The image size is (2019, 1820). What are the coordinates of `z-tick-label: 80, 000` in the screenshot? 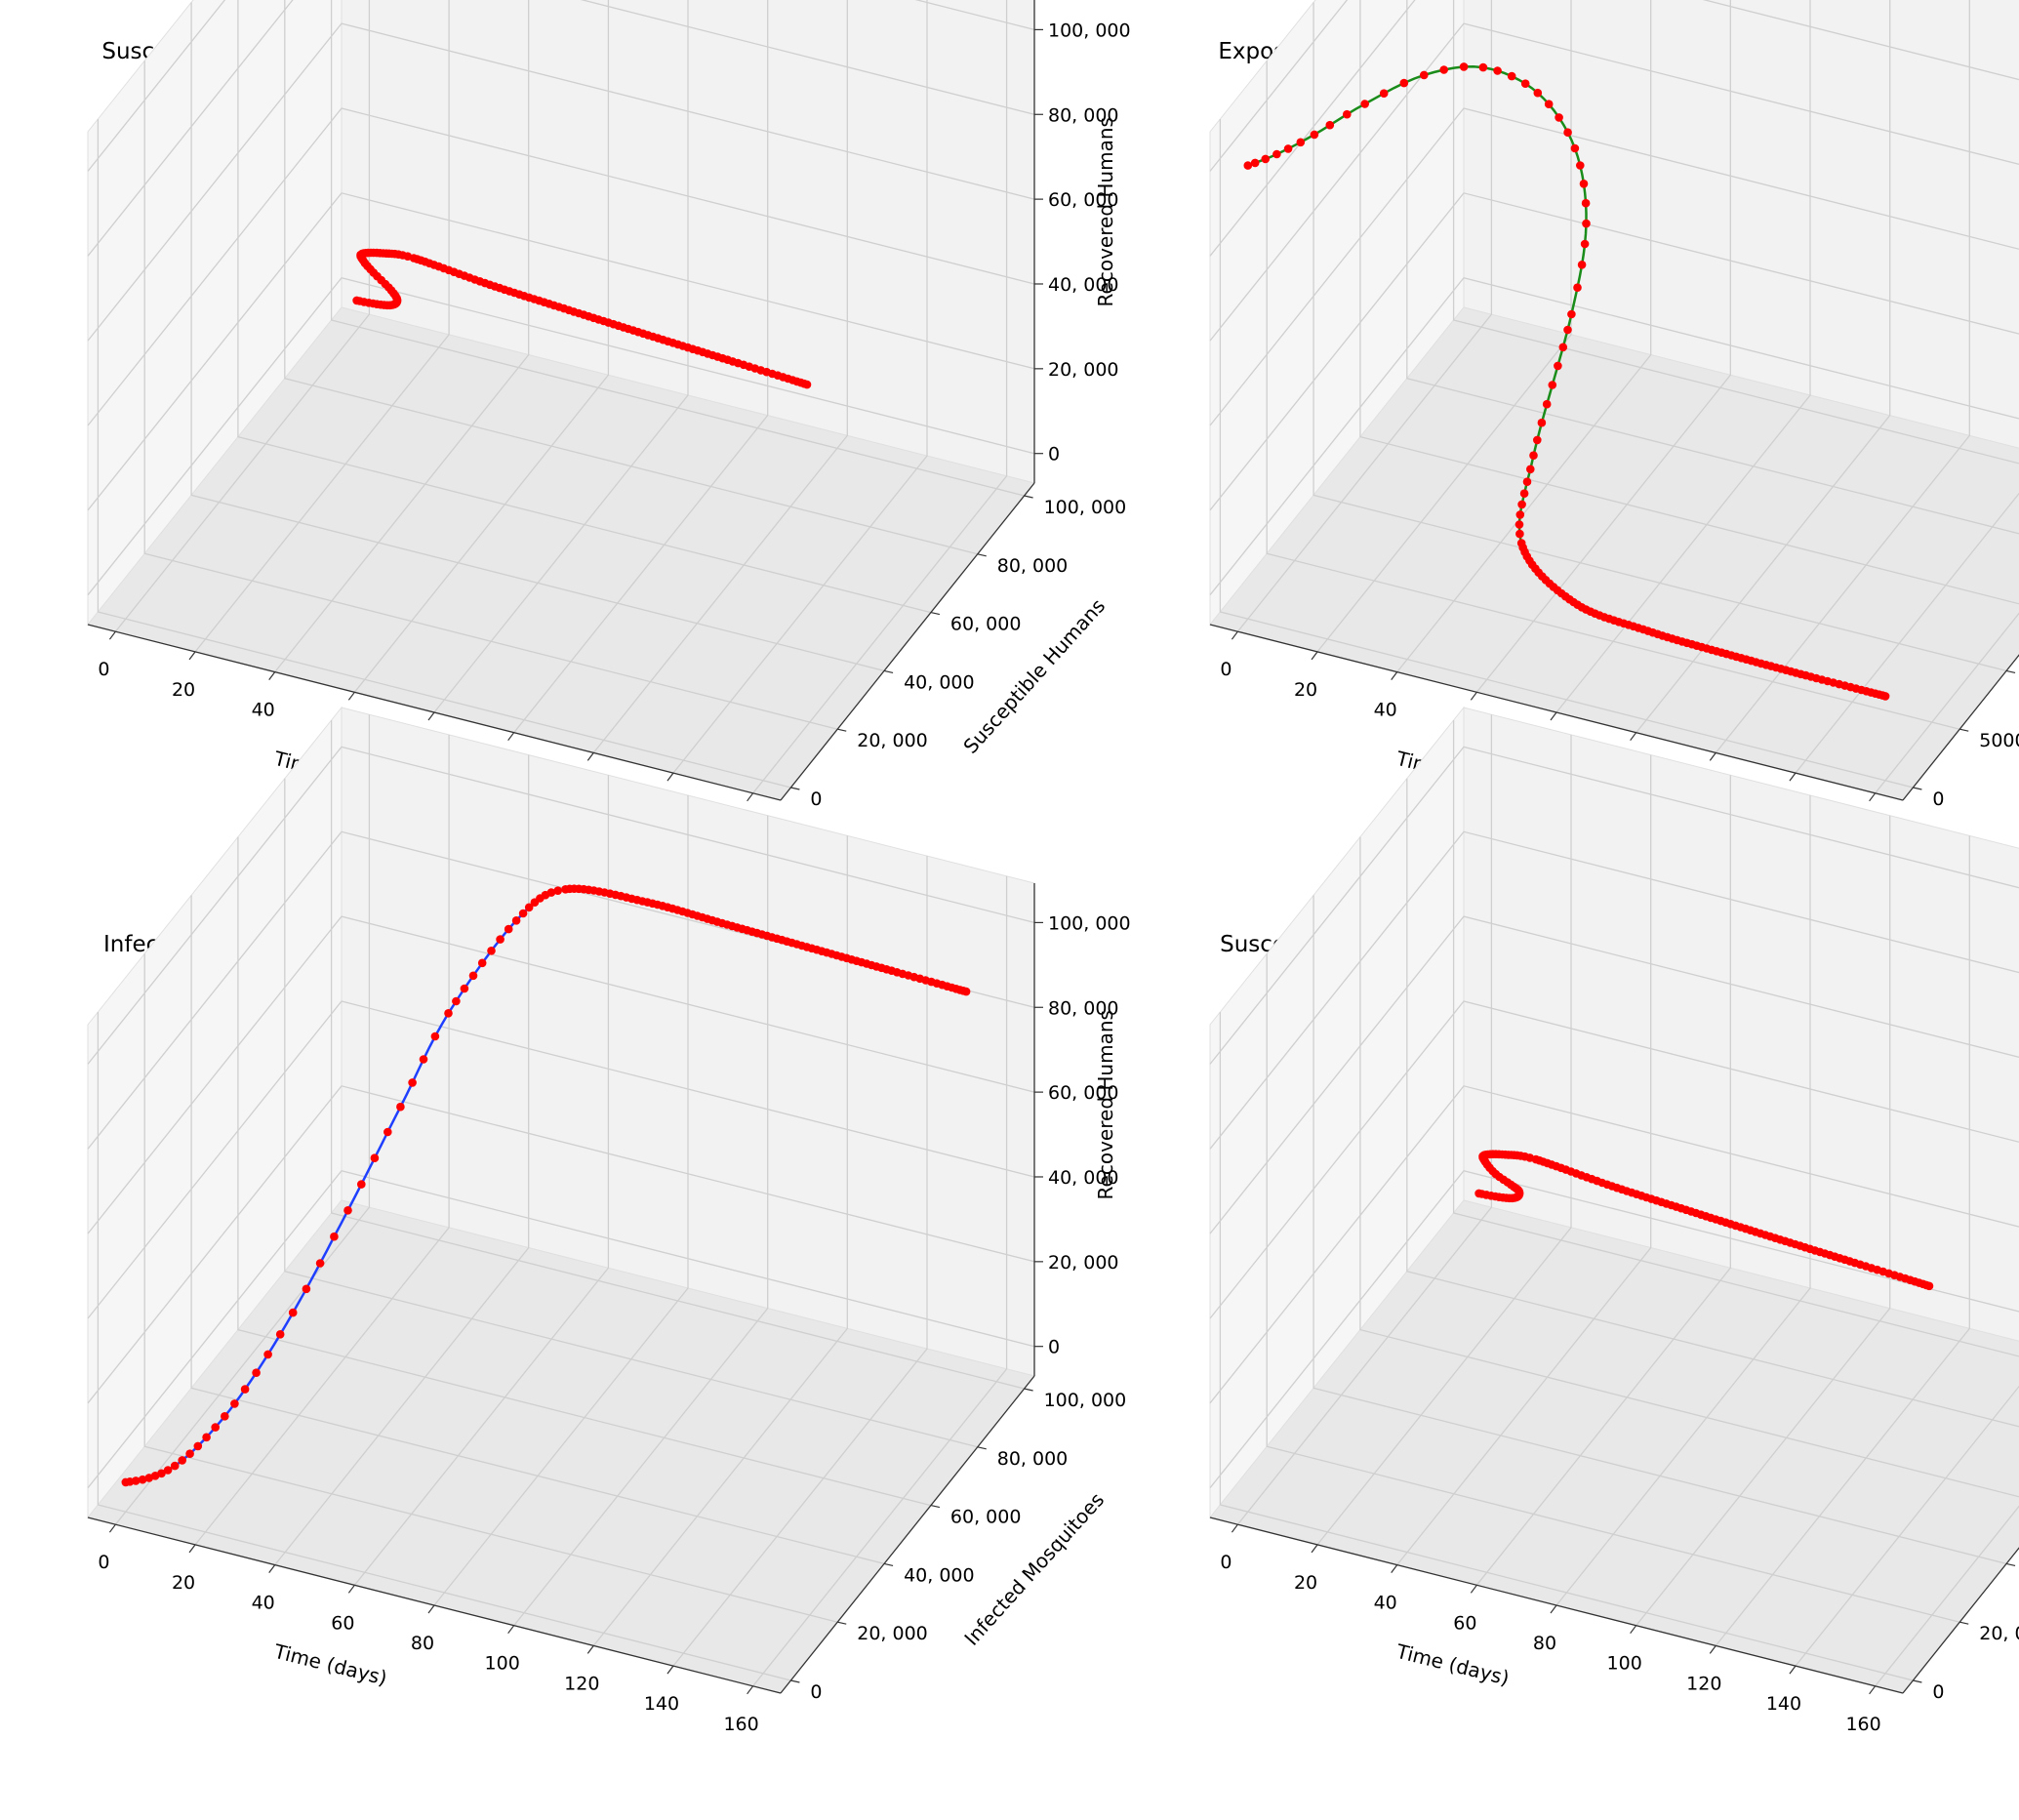 It's located at (1083, 1008).